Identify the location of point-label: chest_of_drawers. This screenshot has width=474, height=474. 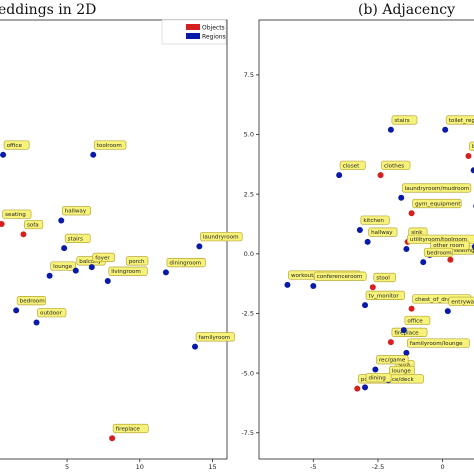
(439, 300).